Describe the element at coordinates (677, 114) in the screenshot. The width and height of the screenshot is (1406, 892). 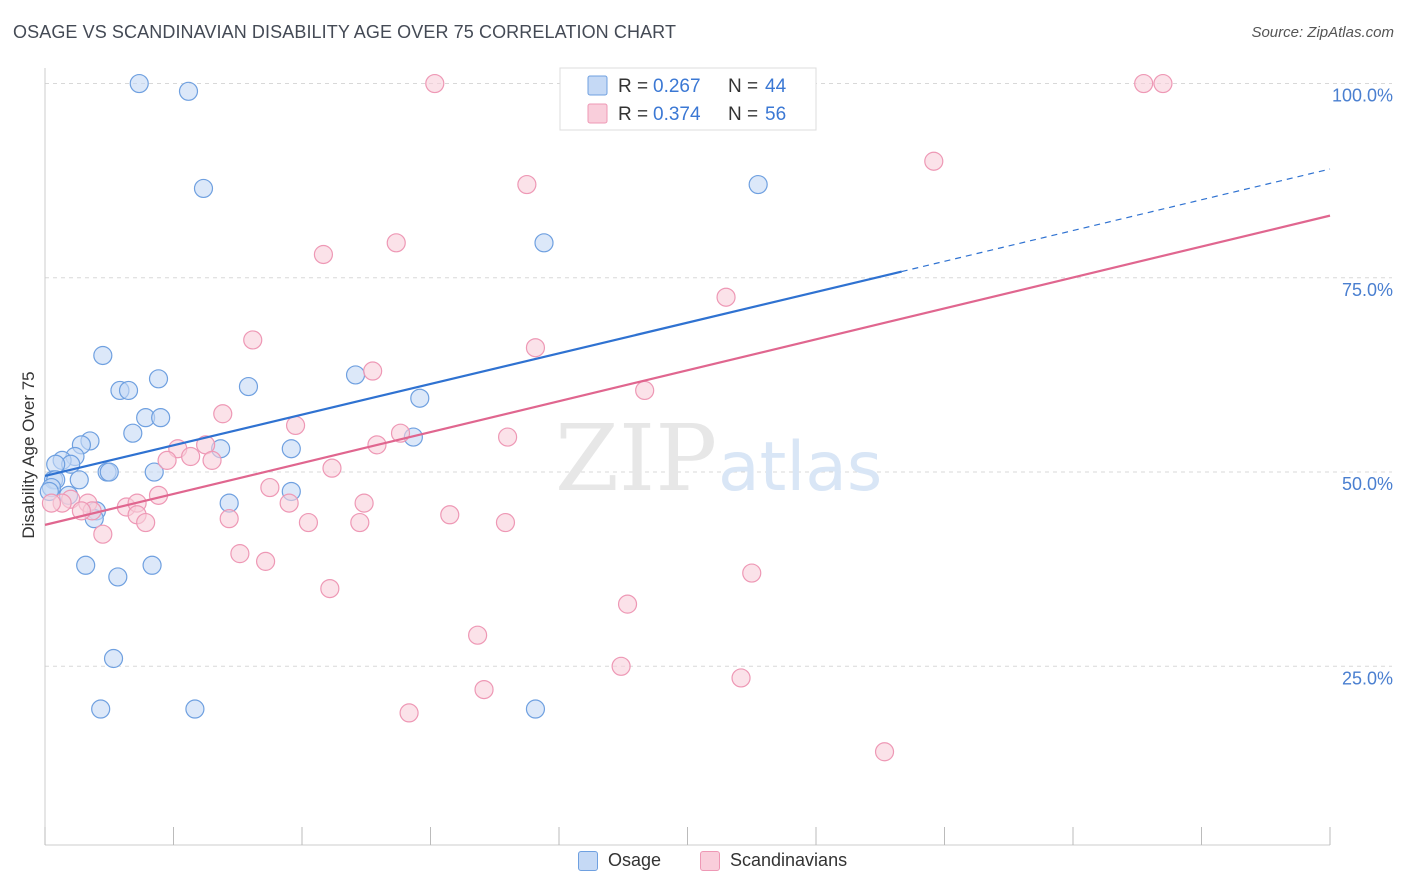
I see `legend-scand-r-value: 0.374` at that location.